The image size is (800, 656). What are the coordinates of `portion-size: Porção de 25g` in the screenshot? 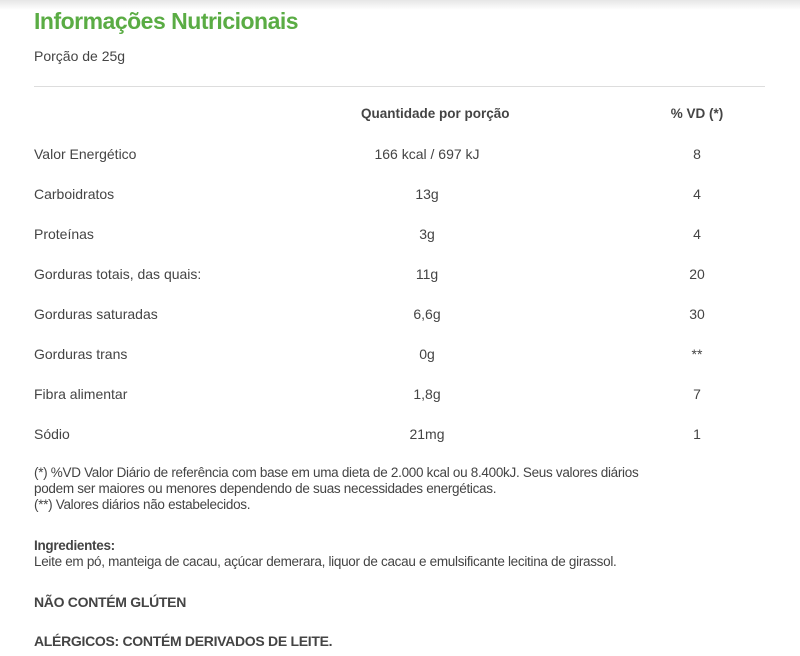 It's located at (80, 56).